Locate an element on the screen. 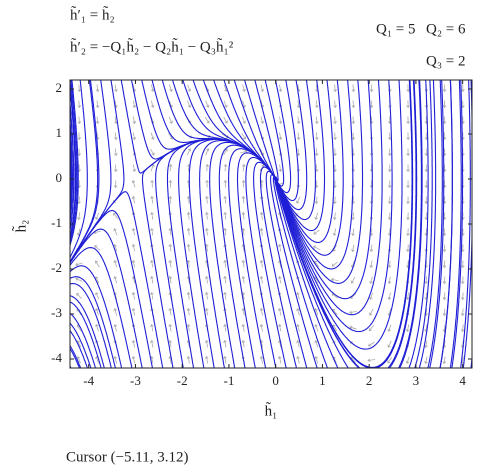 Image resolution: width=500 pixels, height=475 pixels. x-tick-label: -1 is located at coordinates (229, 380).